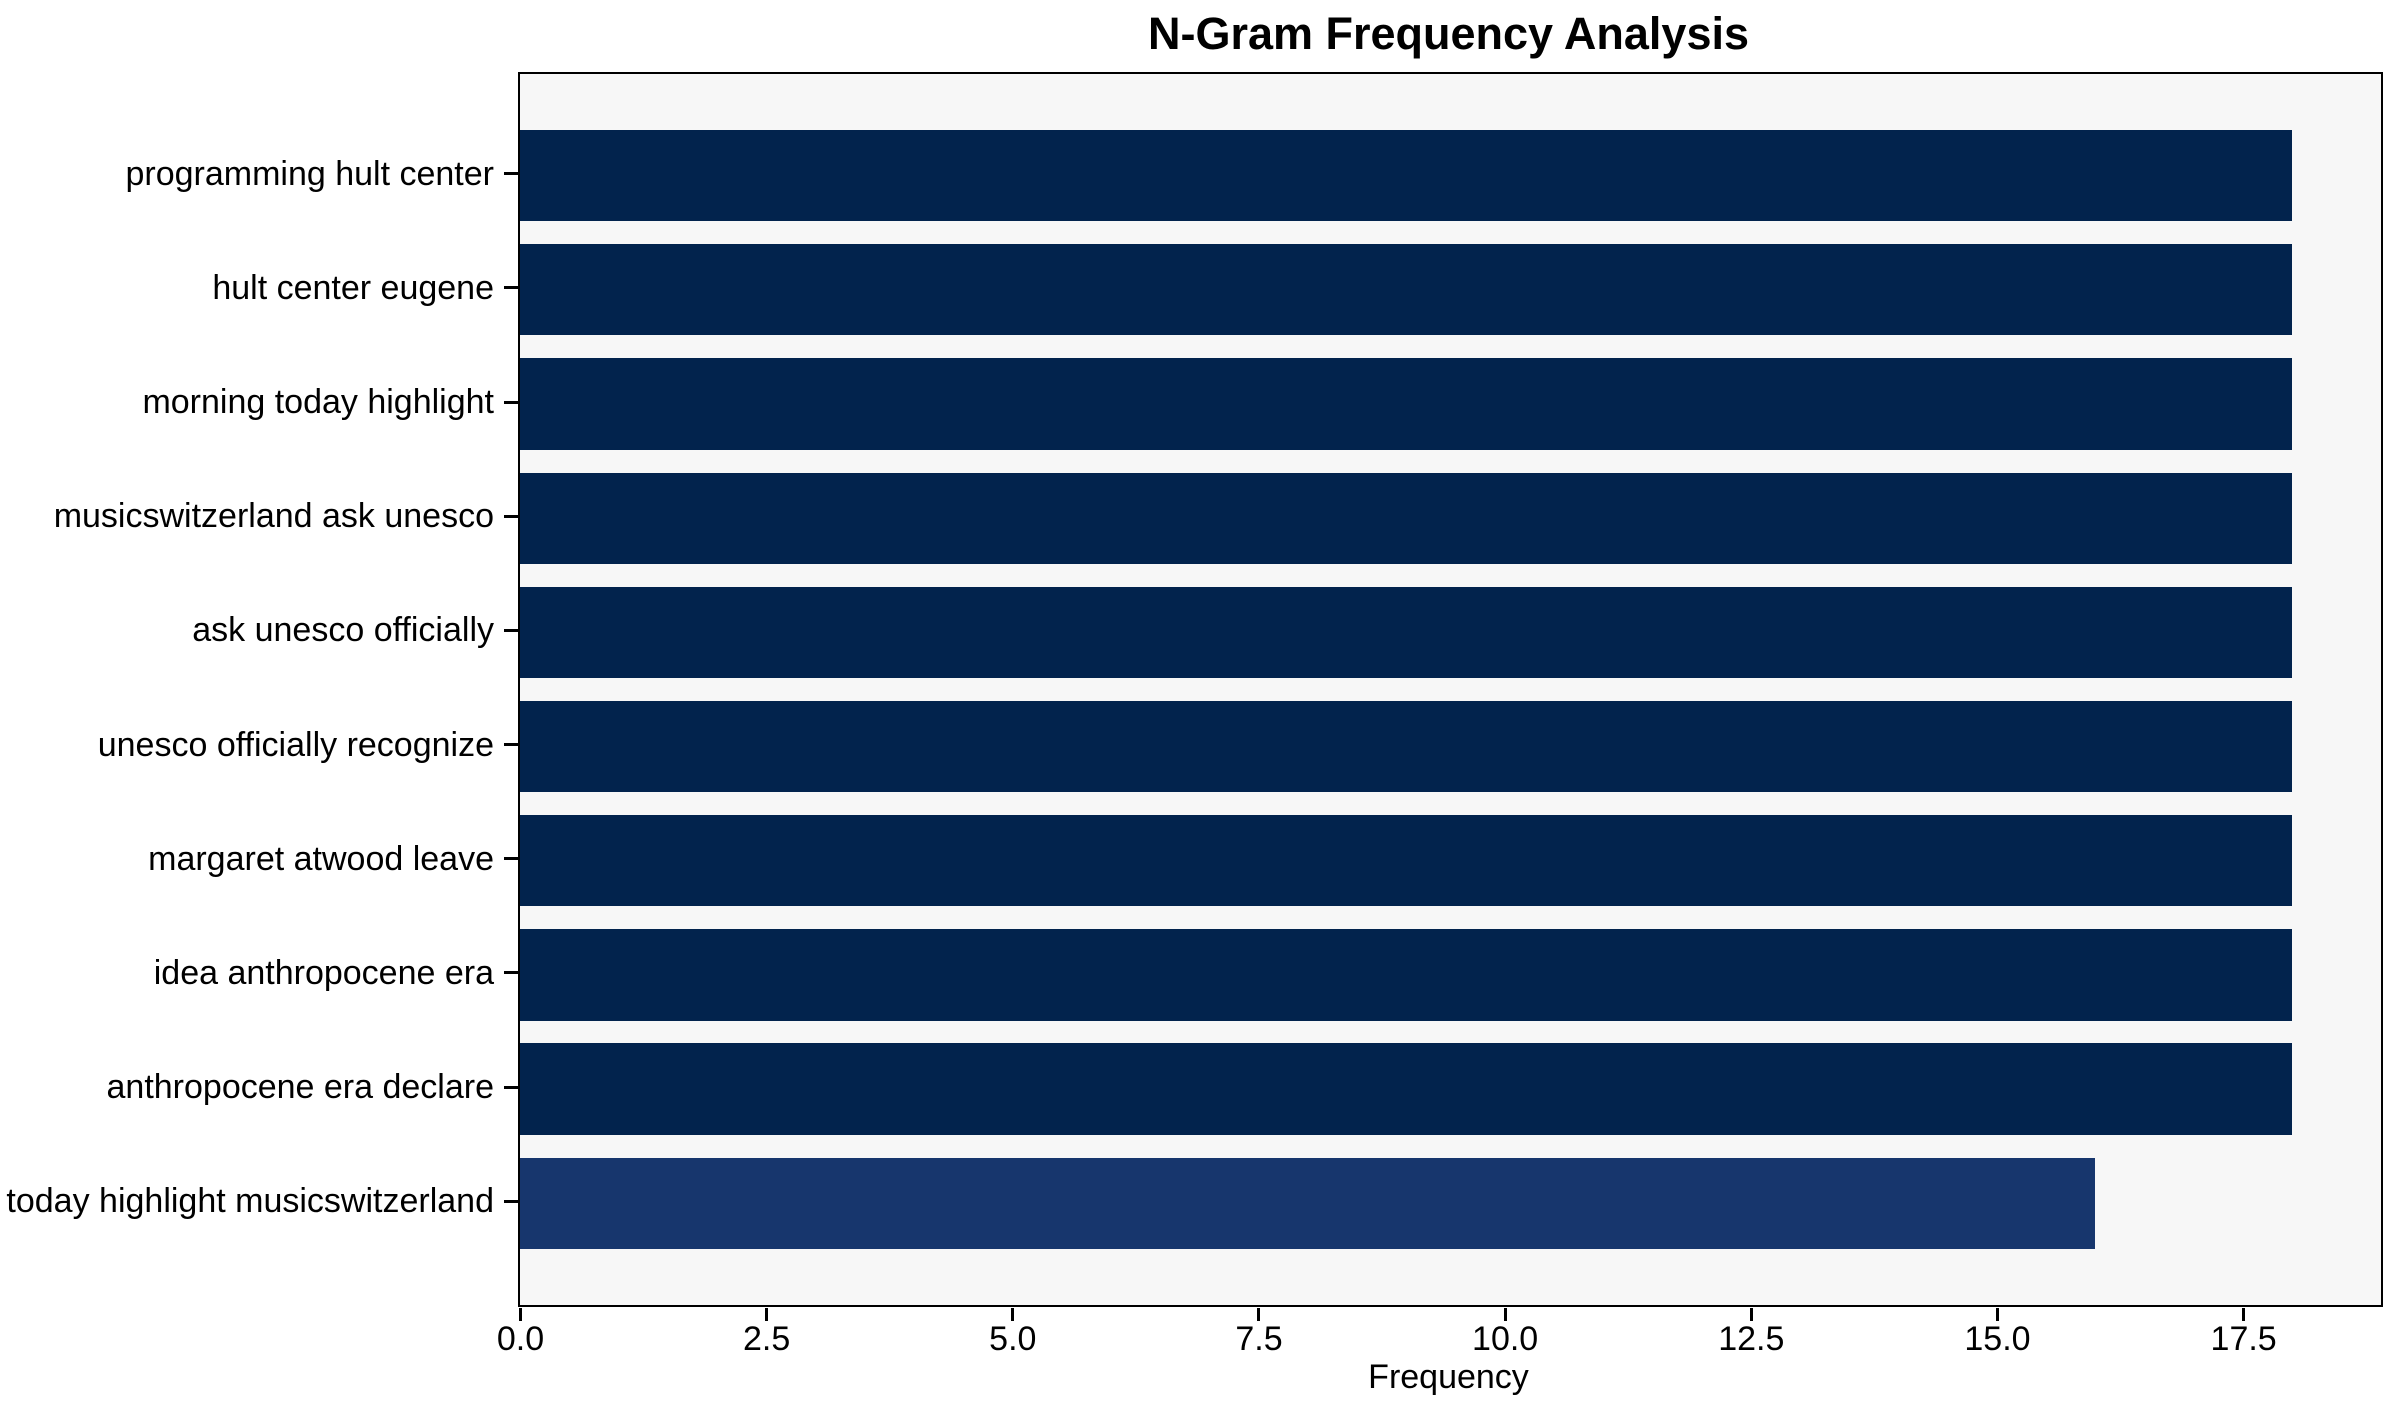 The height and width of the screenshot is (1414, 2397). I want to click on bar-today-highlight-musicswitzerland, so click(1308, 1203).